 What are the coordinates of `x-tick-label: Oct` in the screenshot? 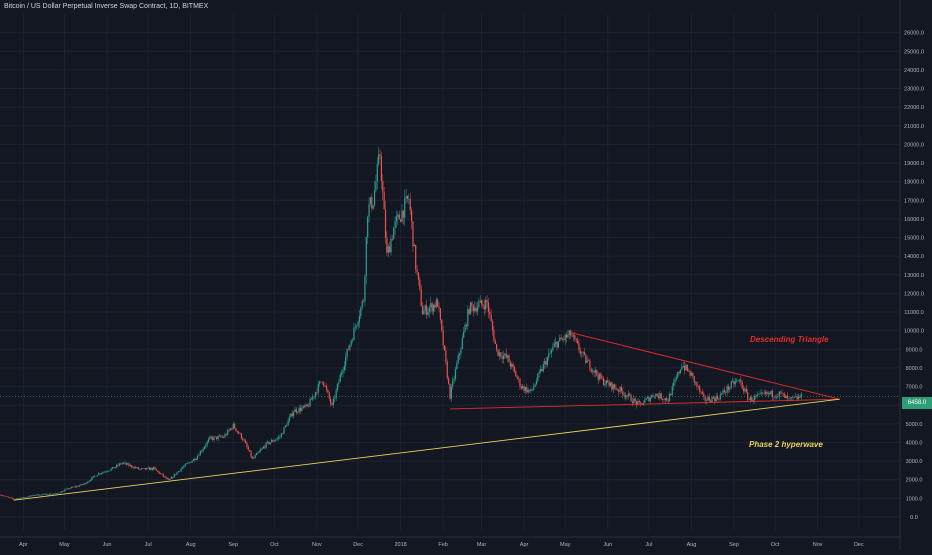 It's located at (775, 545).